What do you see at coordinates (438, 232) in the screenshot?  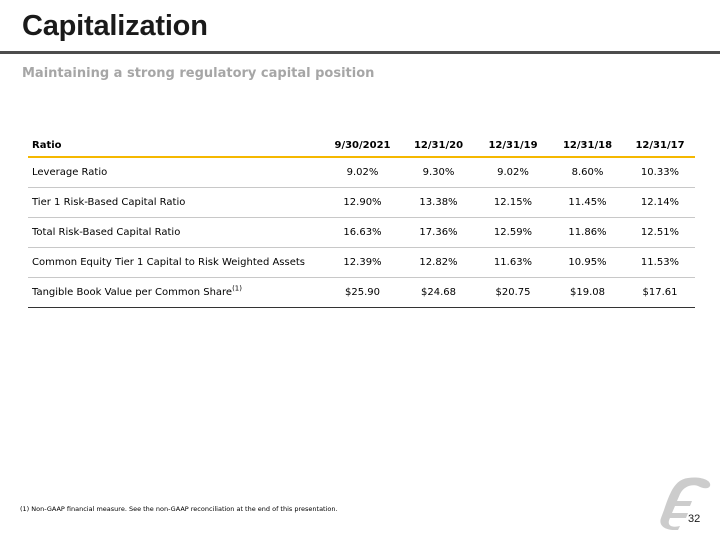 I see `table-cell: 17.36%` at bounding box center [438, 232].